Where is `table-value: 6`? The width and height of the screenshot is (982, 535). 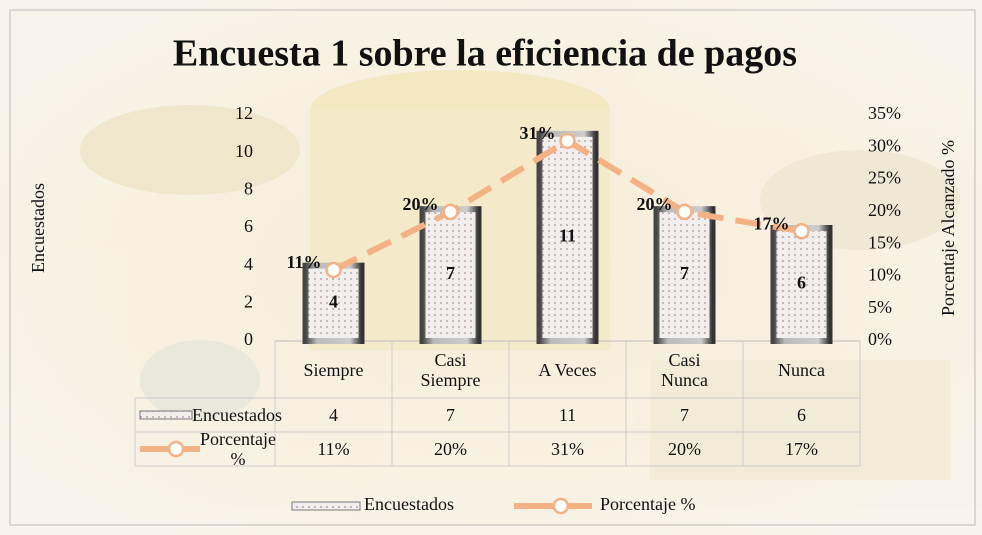 table-value: 6 is located at coordinates (801, 415).